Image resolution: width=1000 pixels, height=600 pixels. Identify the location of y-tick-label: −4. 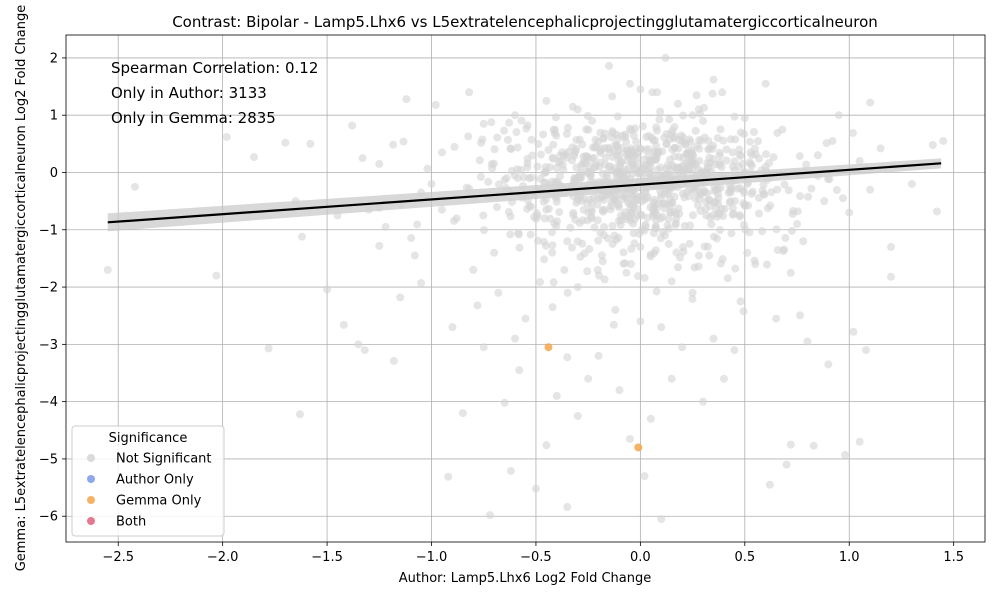
(48, 402).